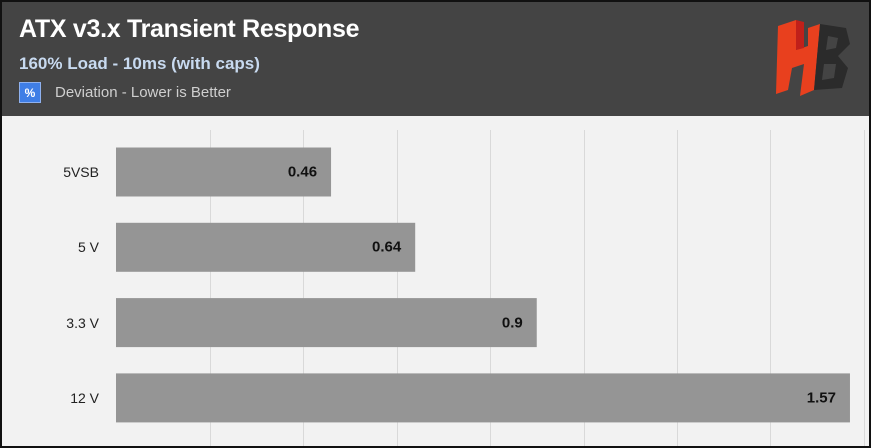 Image resolution: width=871 pixels, height=448 pixels. I want to click on data-label: 0.9, so click(512, 323).